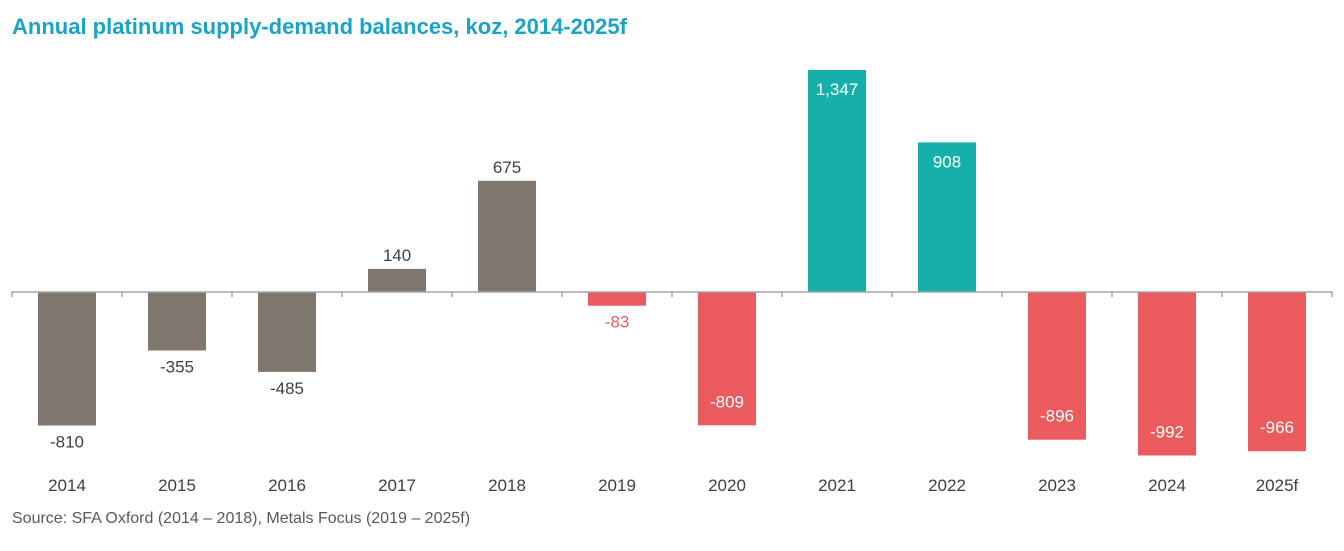 This screenshot has height=551, width=1344. What do you see at coordinates (397, 485) in the screenshot?
I see `x-tick-label-2017: 2017` at bounding box center [397, 485].